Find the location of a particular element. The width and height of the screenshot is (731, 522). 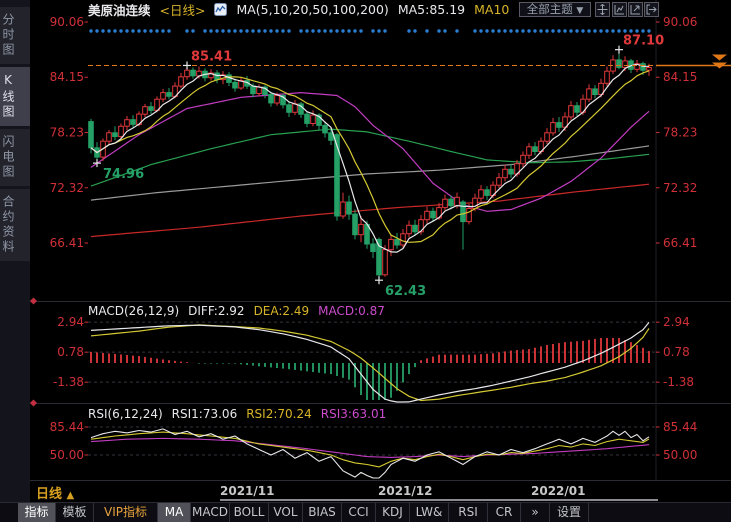

tab-boll: BOLL is located at coordinates (249, 512).